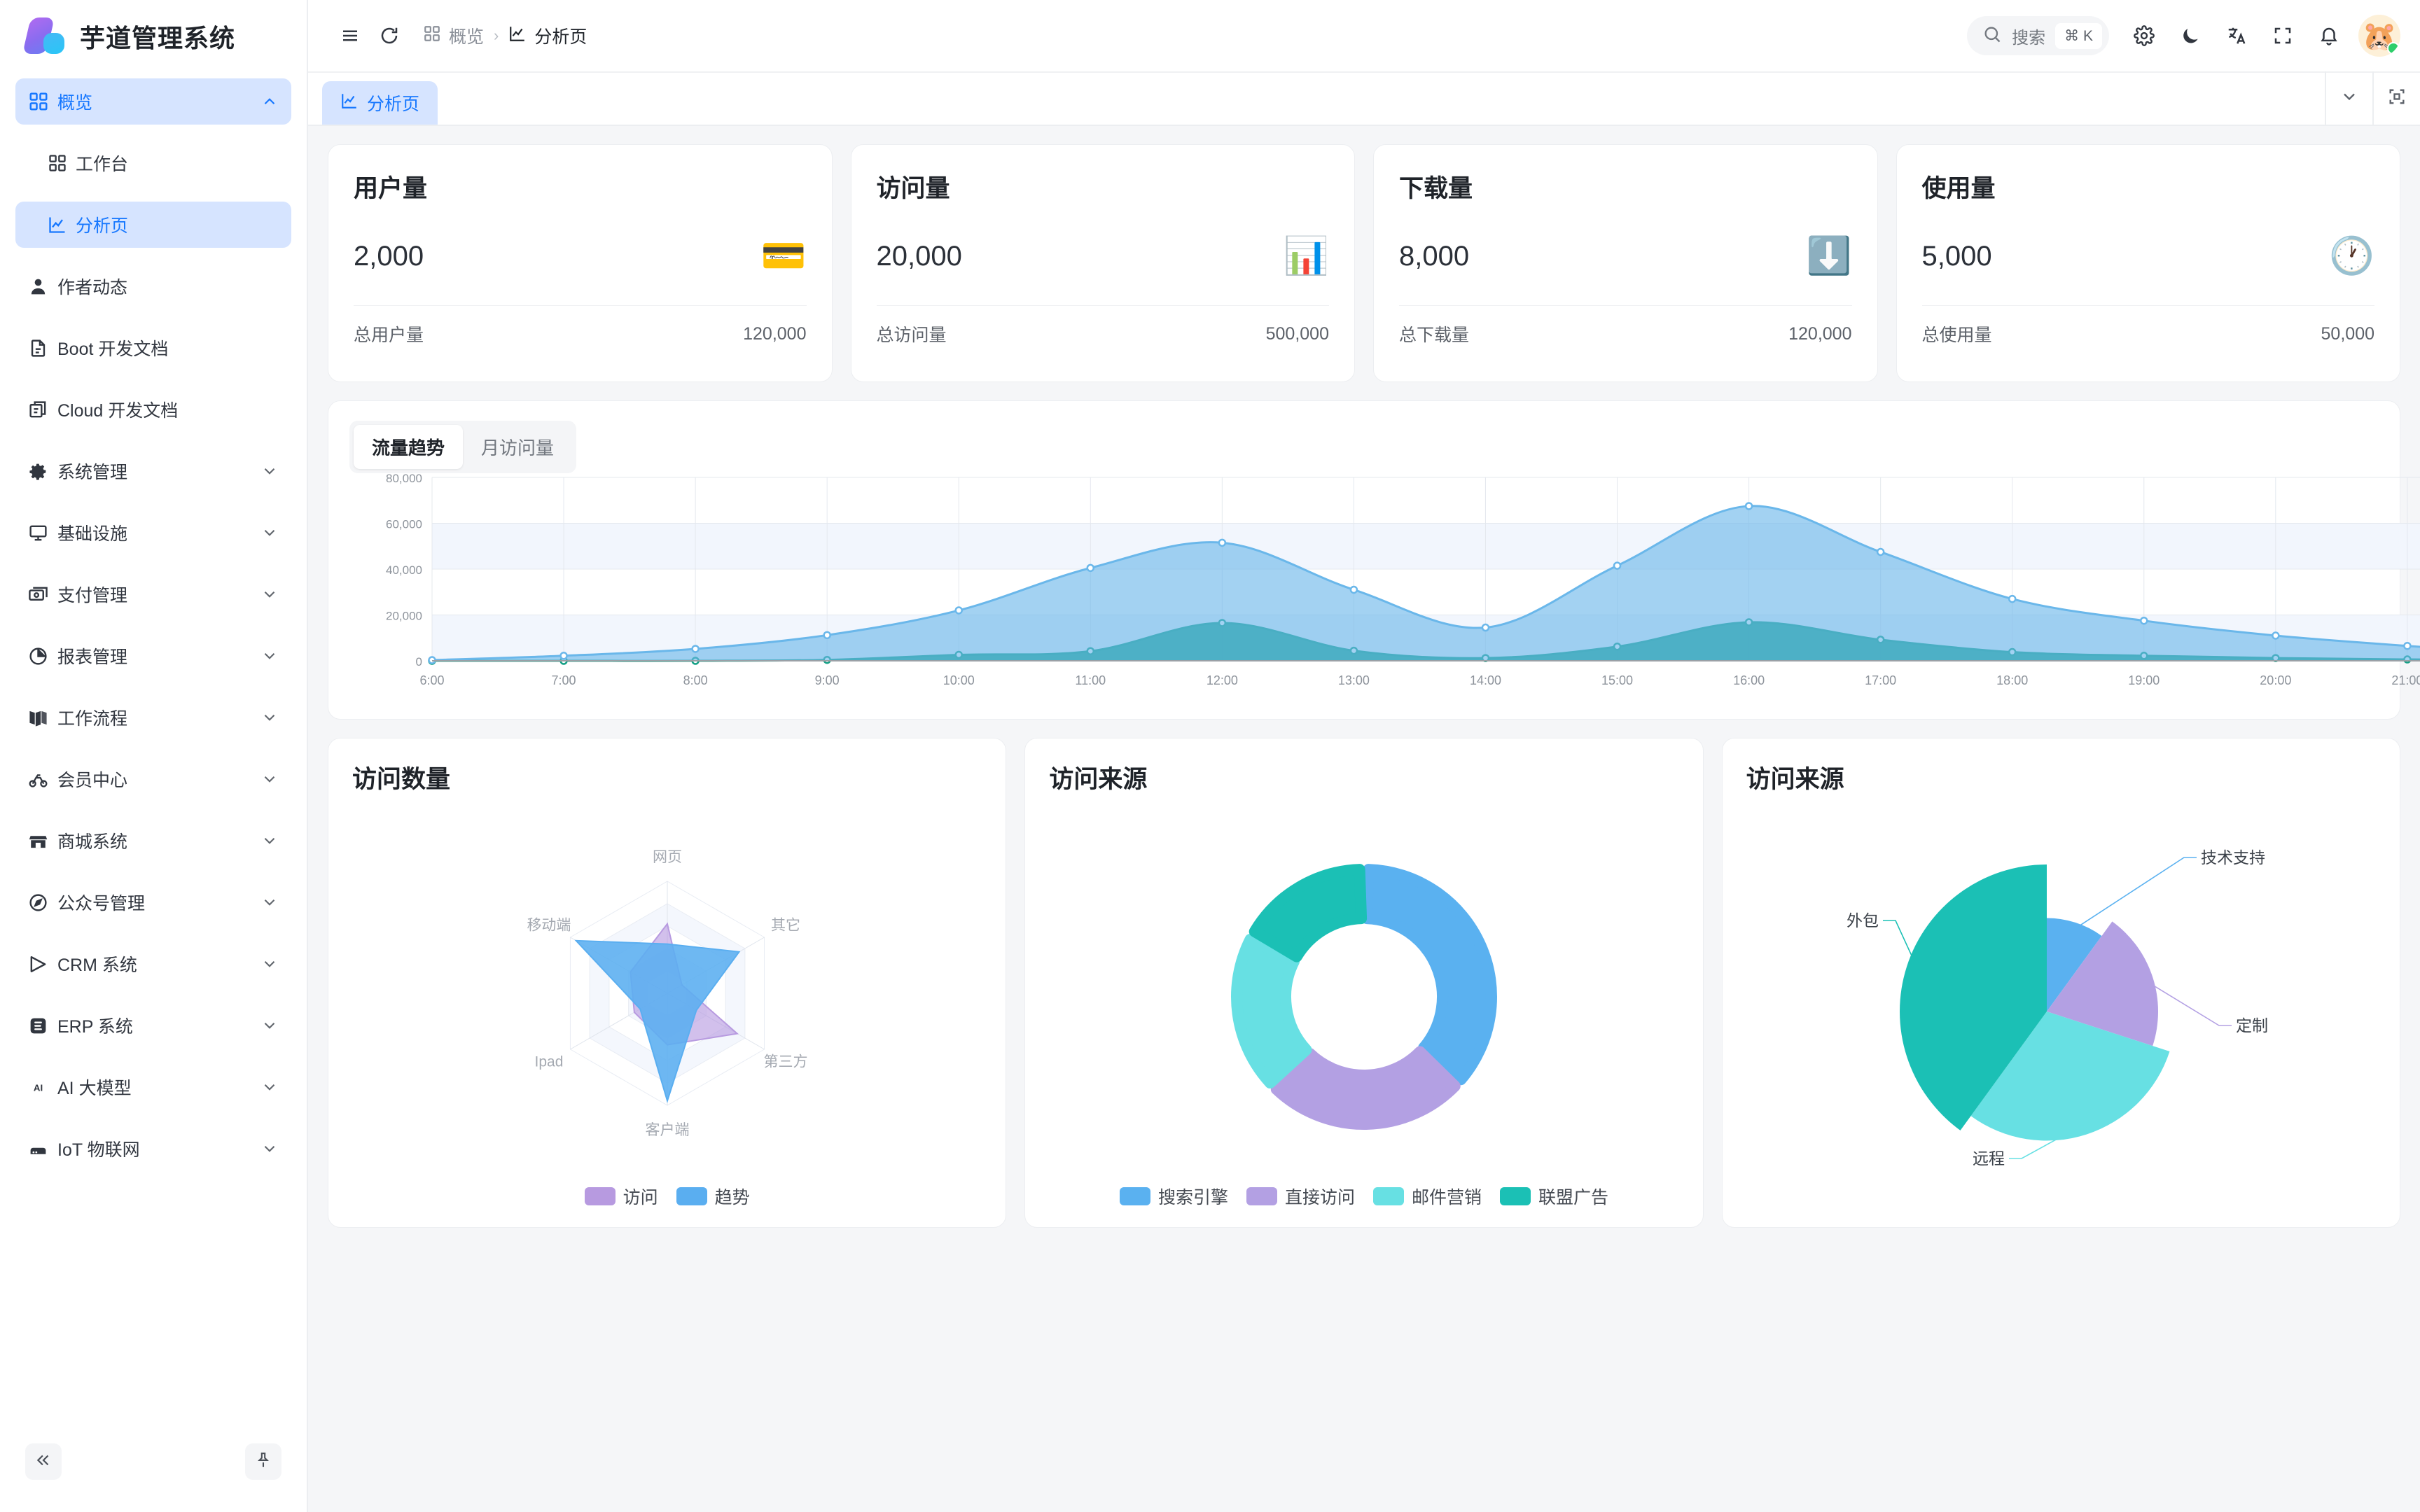 This screenshot has height=1512, width=2420. I want to click on breadcrumb: 概览 › 分析页, so click(505, 35).